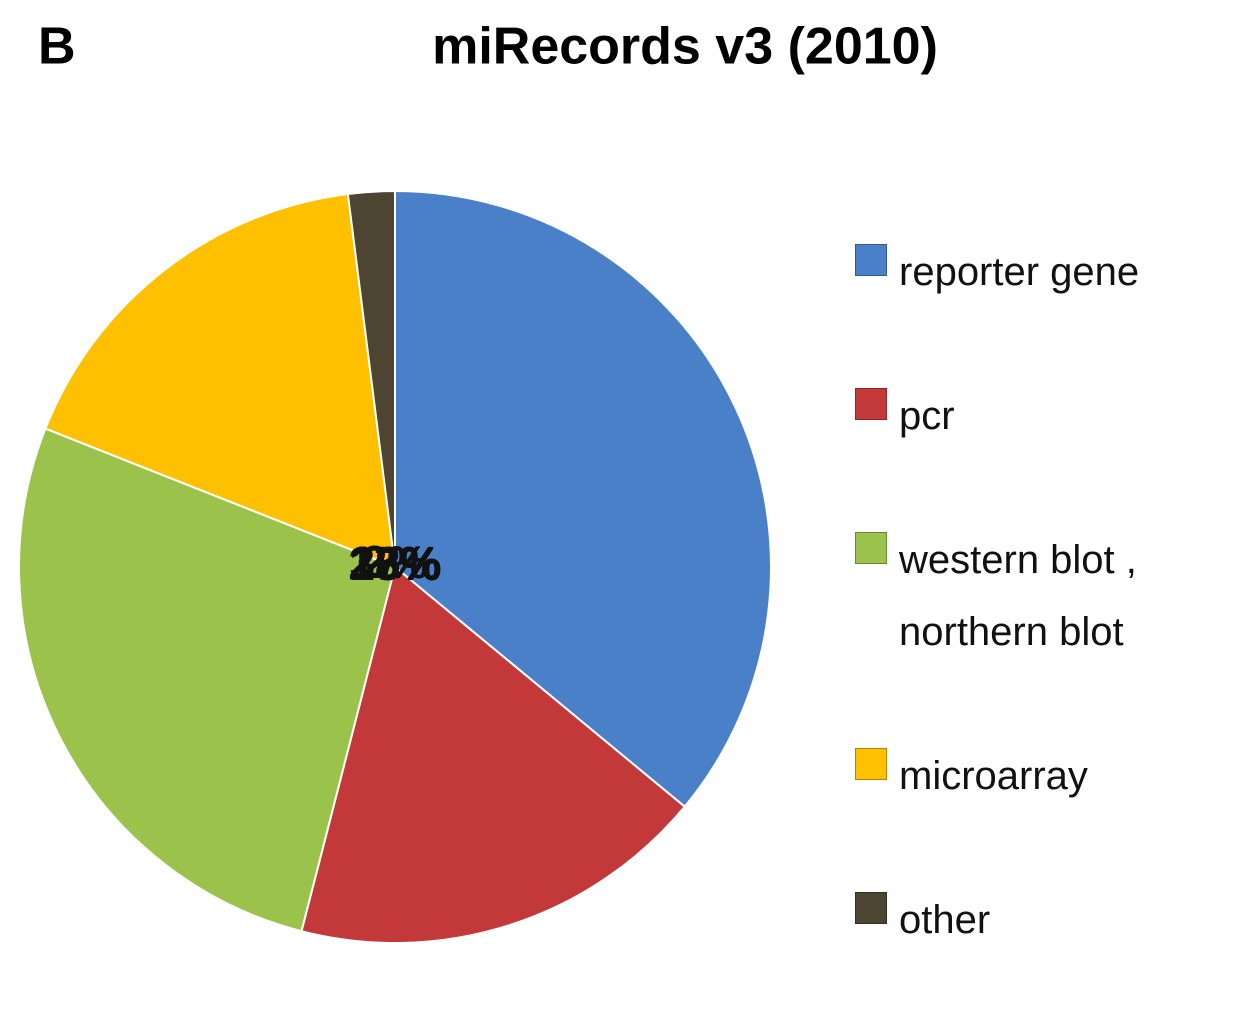 Image resolution: width=1256 pixels, height=1028 pixels. What do you see at coordinates (1018, 596) in the screenshot?
I see `legend-label: western blot , northern blot` at bounding box center [1018, 596].